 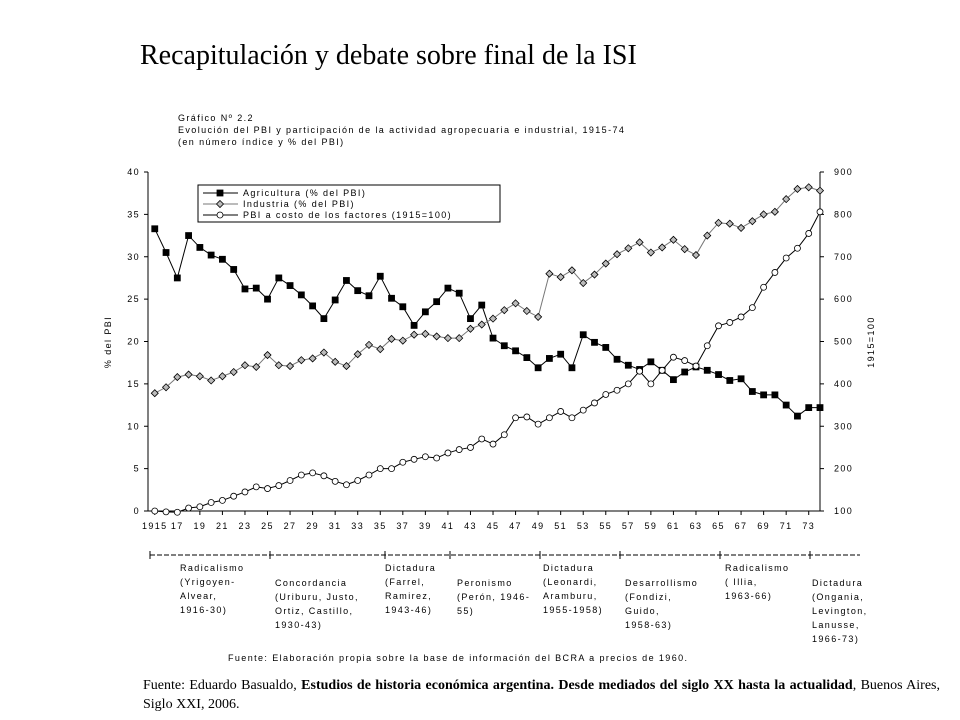 I want to click on x-tick-label: 31, so click(x=335, y=526).